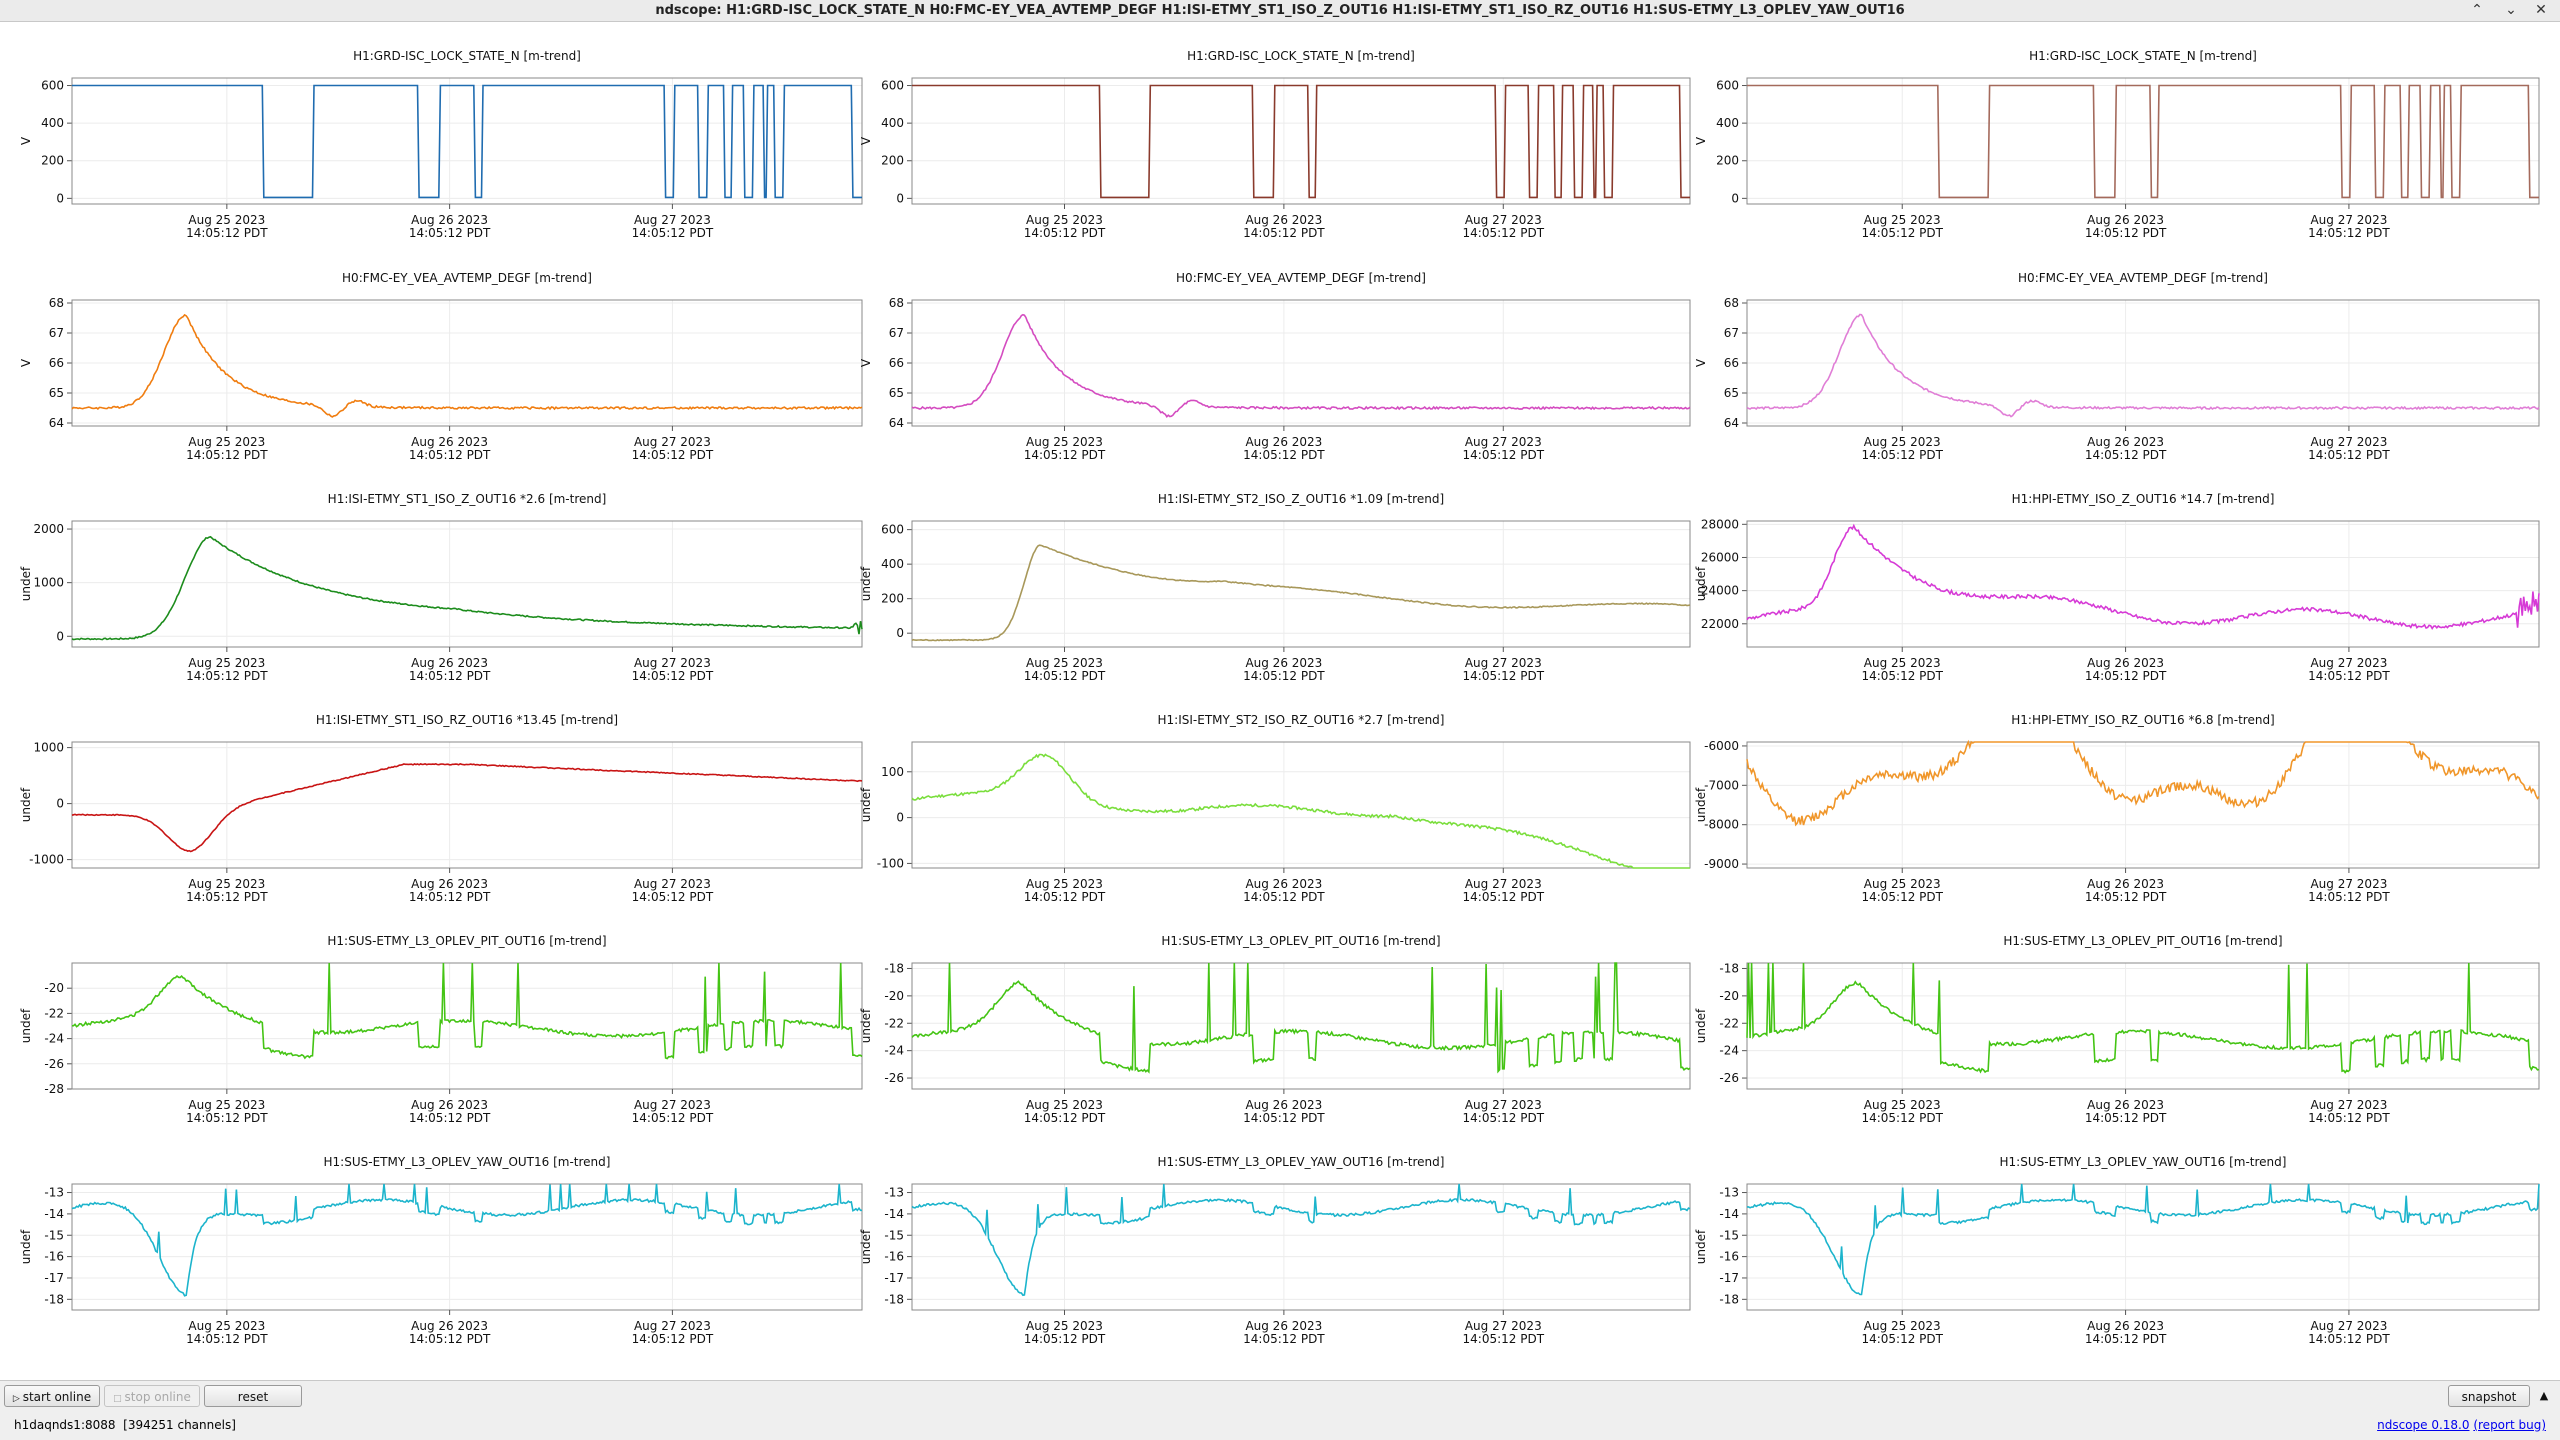  I want to click on y-tick-label: 400, so click(1727, 123).